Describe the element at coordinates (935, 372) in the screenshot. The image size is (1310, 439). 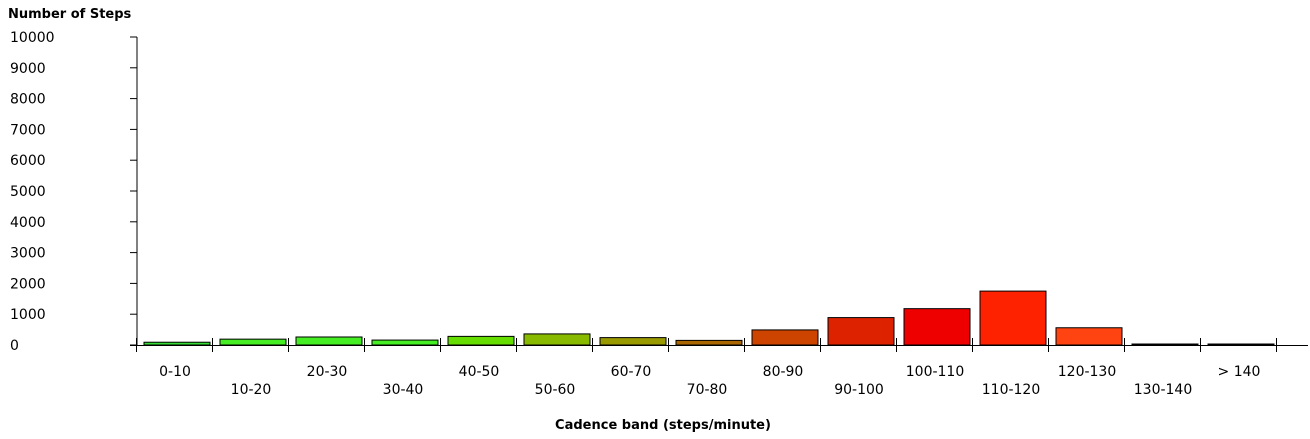
I see `x-tick-label: 100-110` at that location.